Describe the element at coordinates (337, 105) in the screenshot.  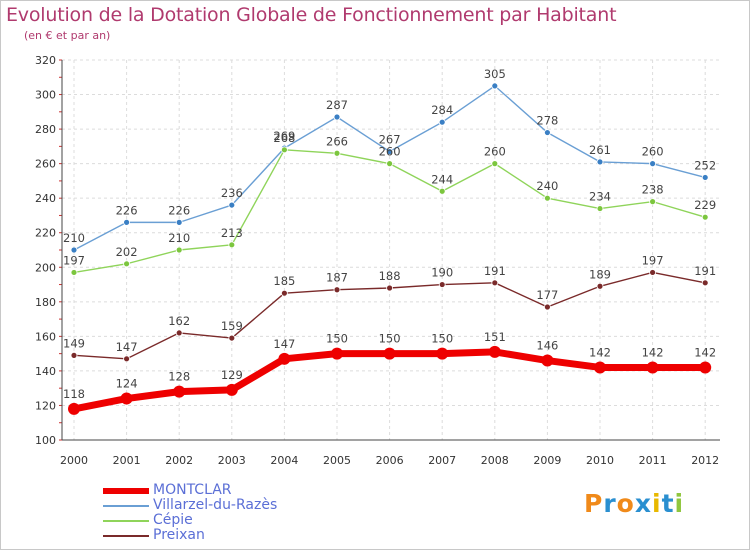
I see `data-label-villarzel-du-raz-s: 287` at that location.